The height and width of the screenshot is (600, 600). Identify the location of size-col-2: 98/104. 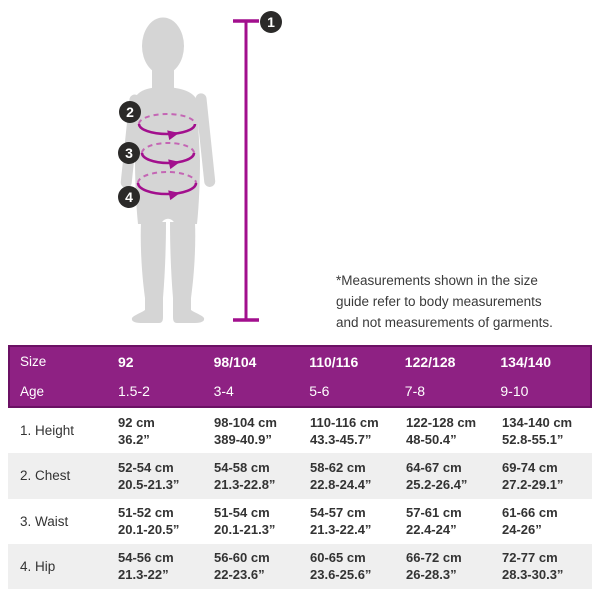
(235, 361).